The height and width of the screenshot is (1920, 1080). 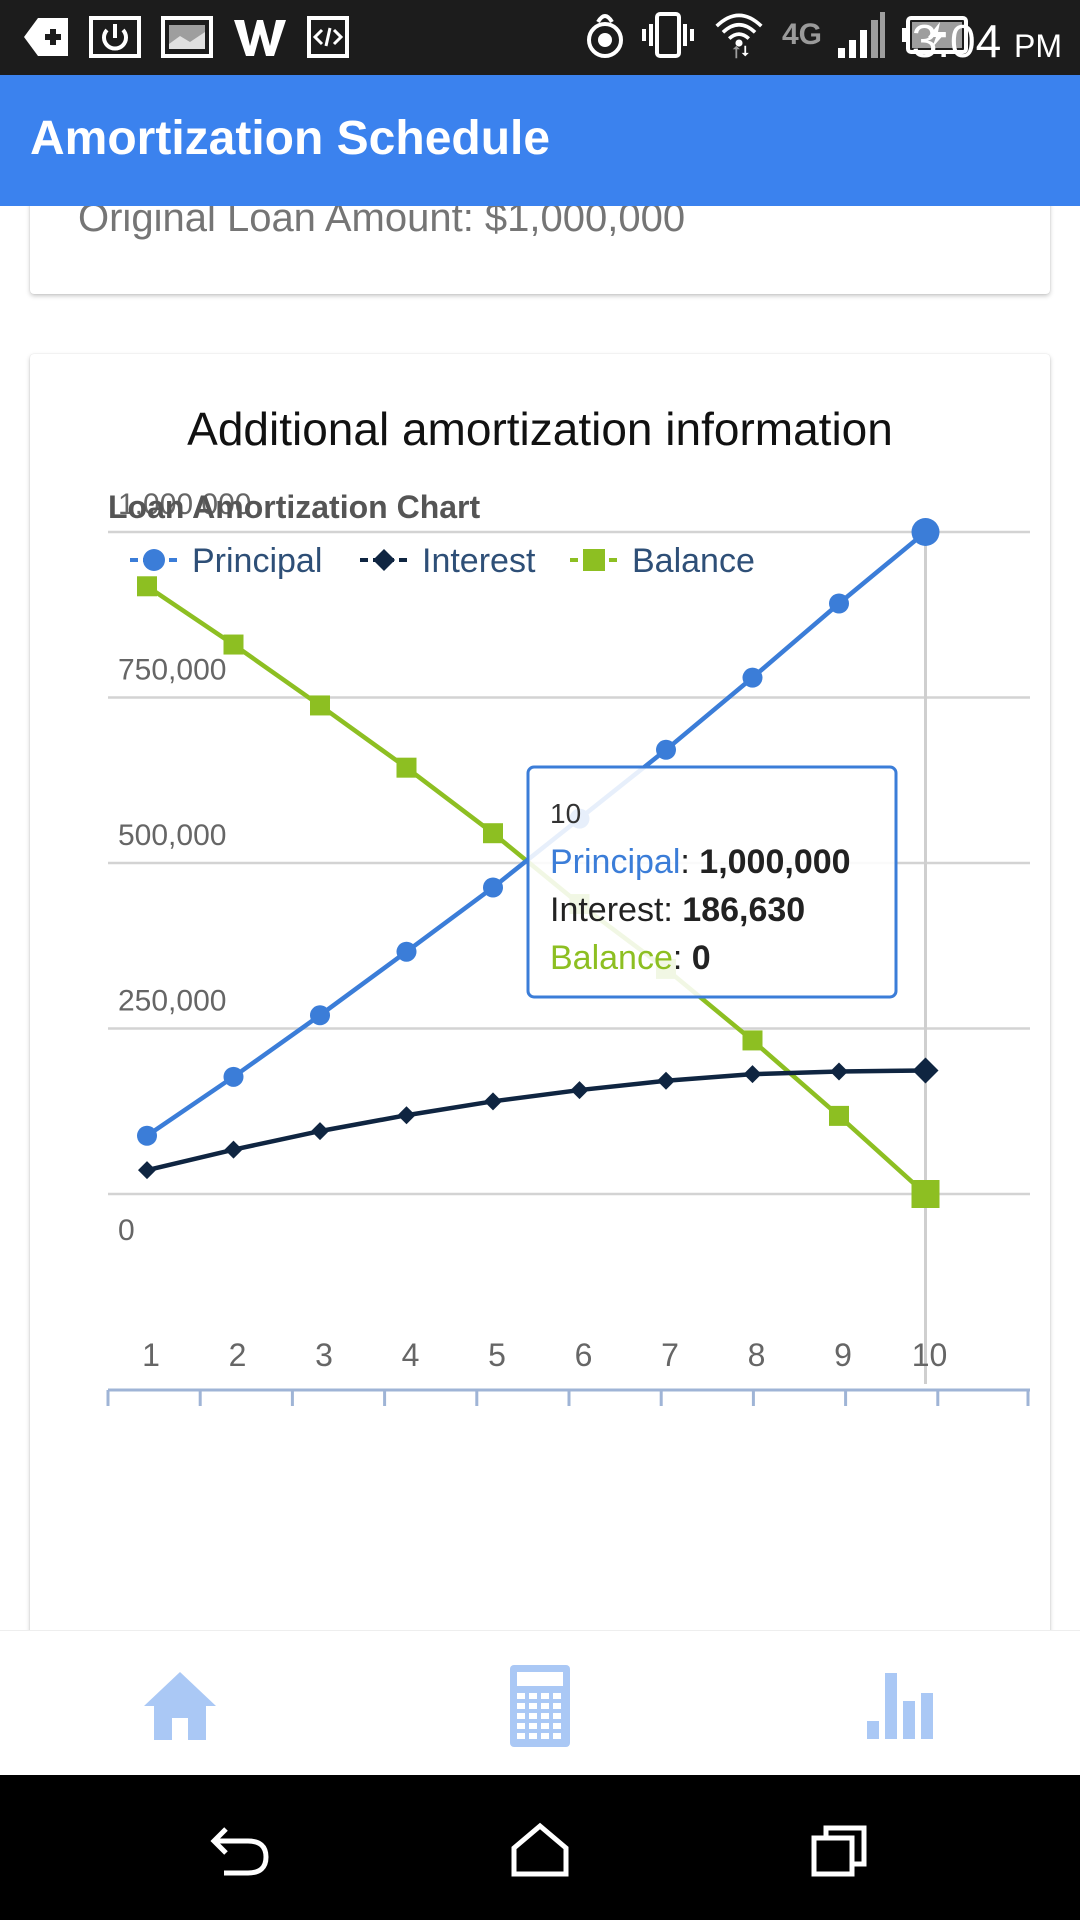 What do you see at coordinates (739, 36) in the screenshot?
I see `wifi-icon` at bounding box center [739, 36].